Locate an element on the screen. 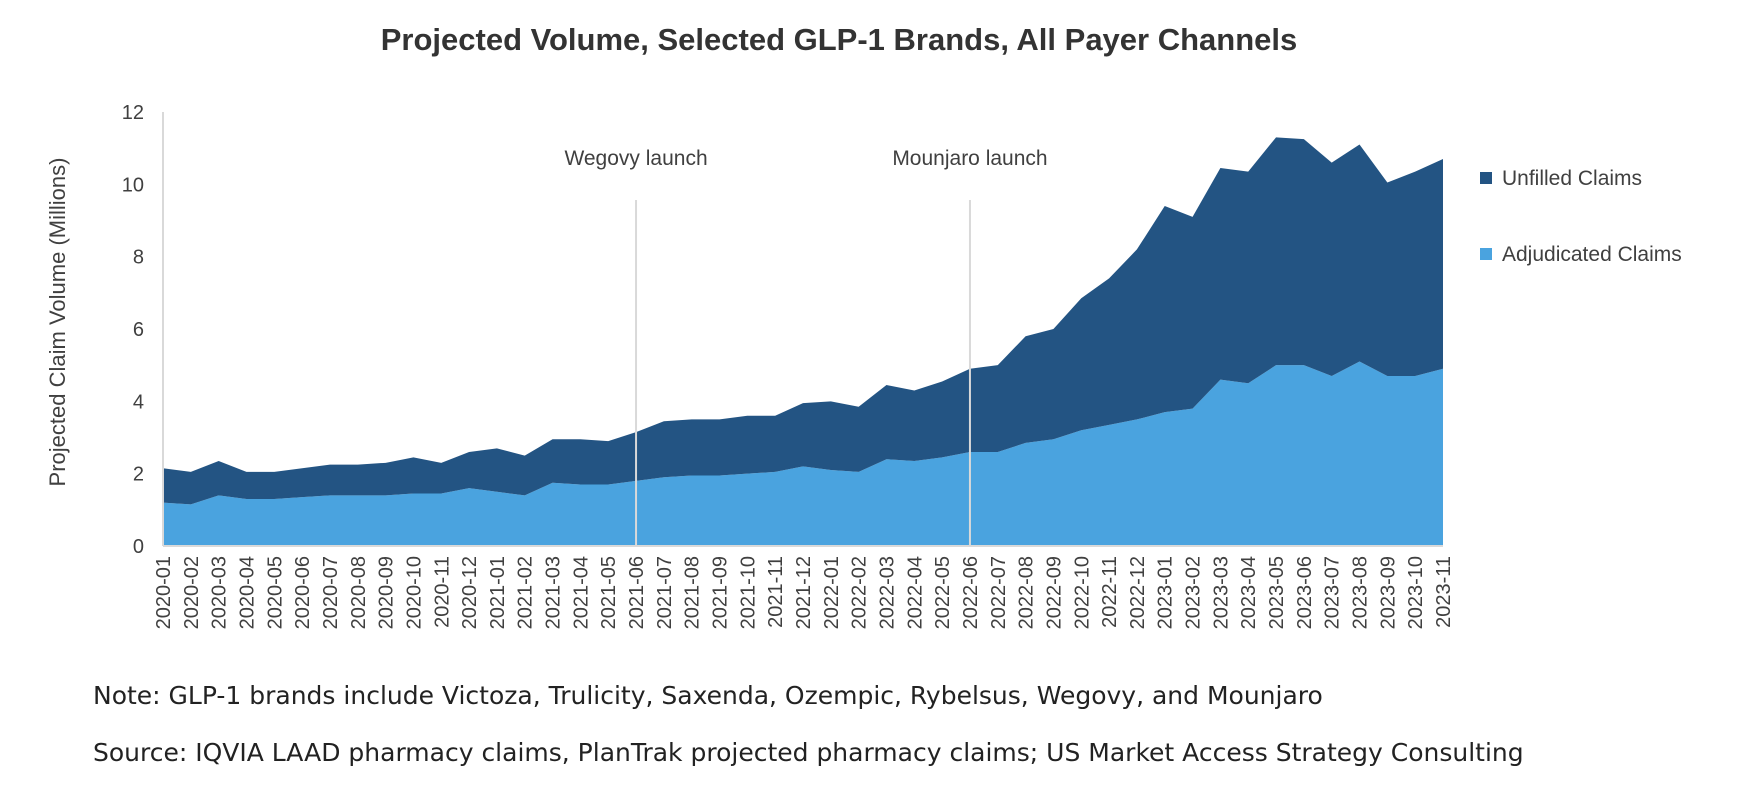  x-tick-label: 2021-02 is located at coordinates (526, 592).